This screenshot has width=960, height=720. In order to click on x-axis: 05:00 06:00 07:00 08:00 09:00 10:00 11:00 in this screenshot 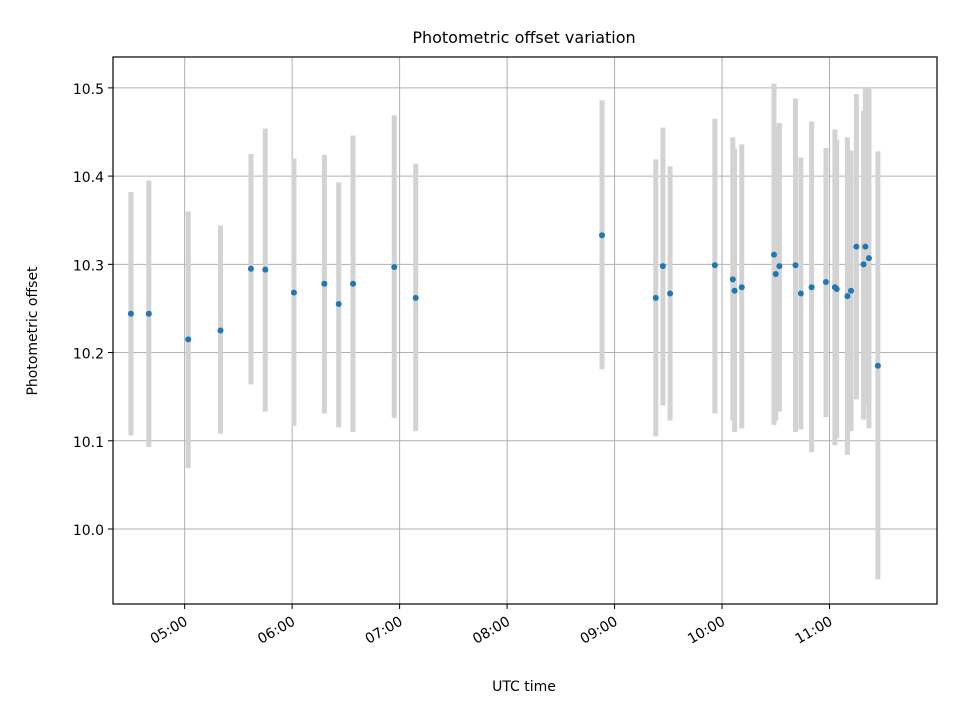, I will do `click(492, 626)`.